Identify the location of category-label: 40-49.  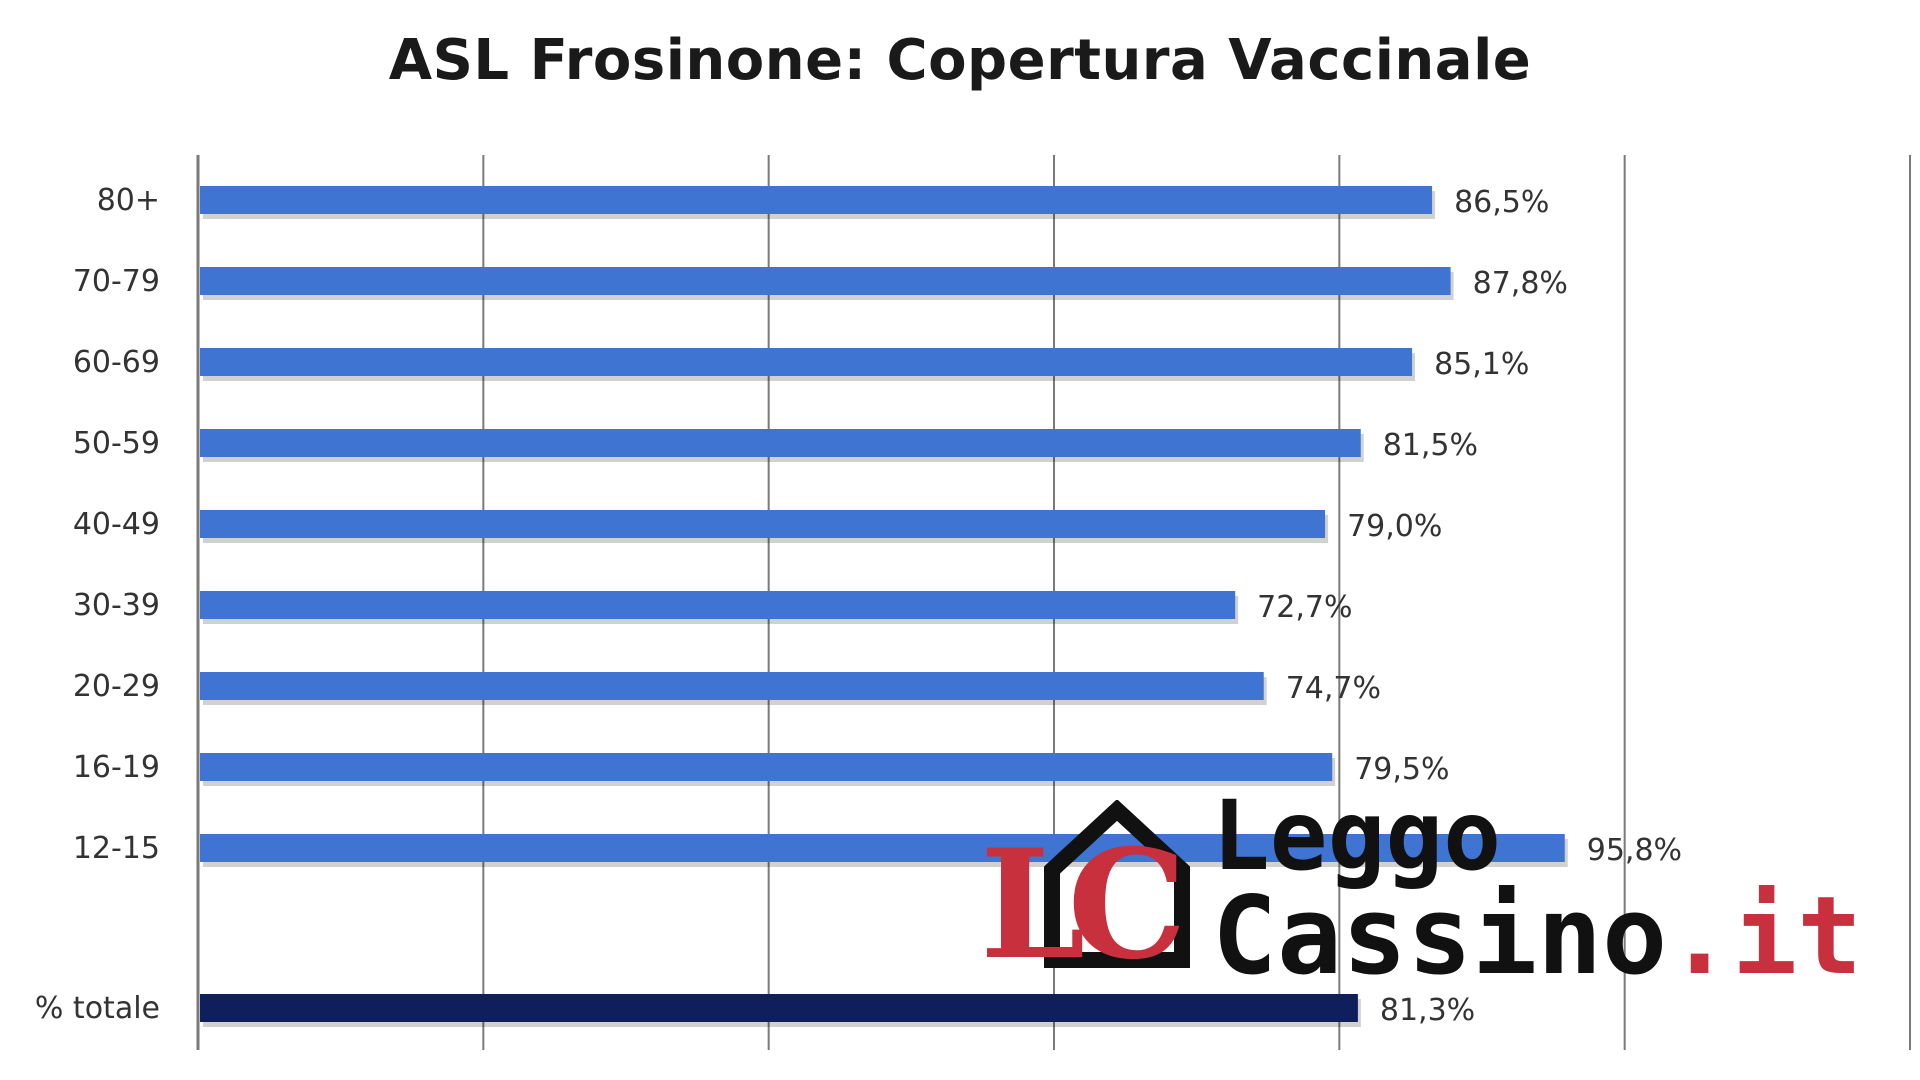
(116, 524).